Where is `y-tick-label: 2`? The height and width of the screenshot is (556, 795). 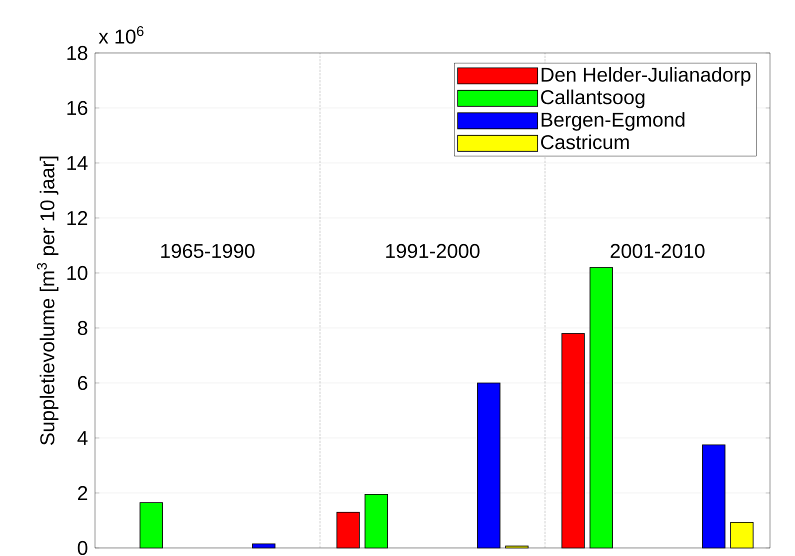 y-tick-label: 2 is located at coordinates (83, 493).